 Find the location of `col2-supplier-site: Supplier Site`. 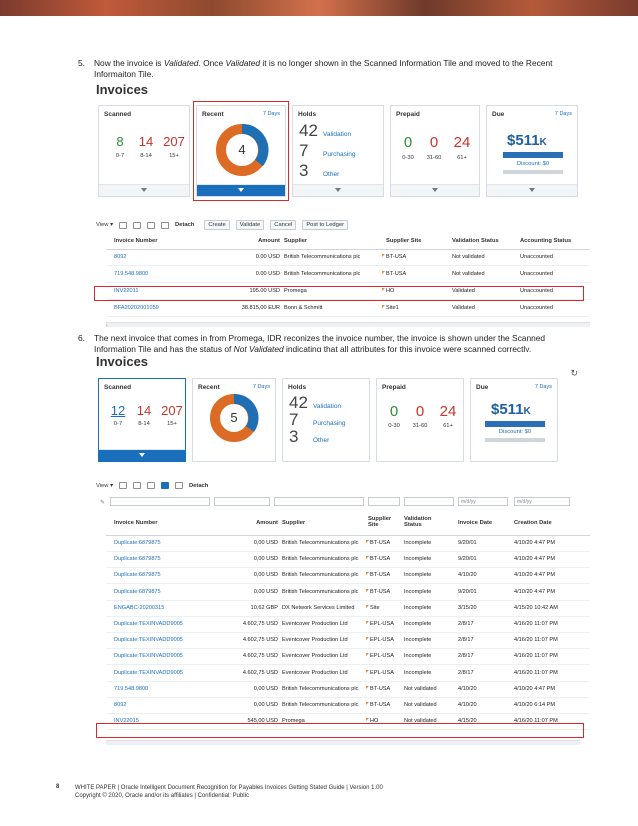

col2-supplier-site: Supplier Site is located at coordinates (380, 522).